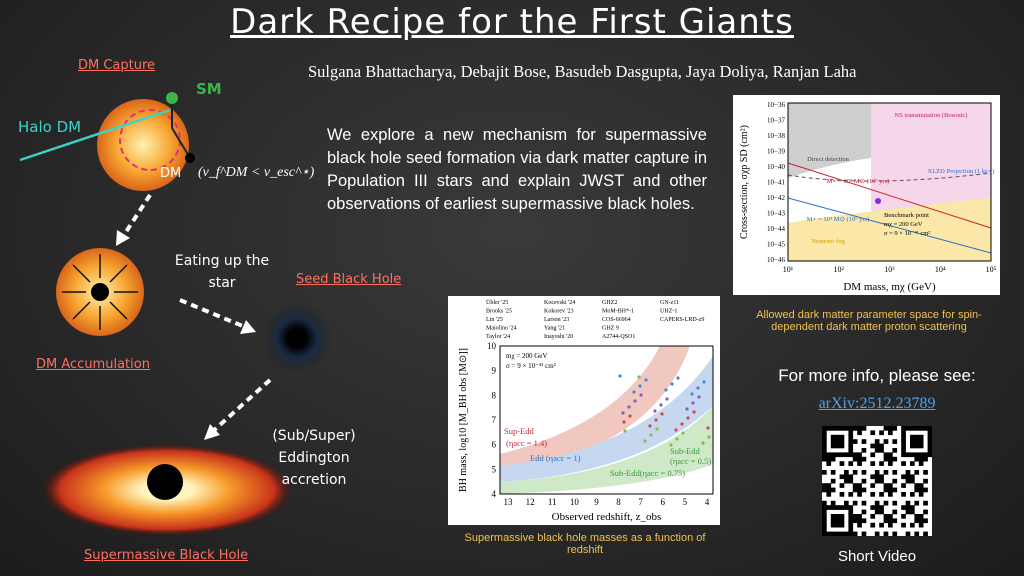 Image resolution: width=1024 pixels, height=576 pixels. What do you see at coordinates (297, 338) in the screenshot?
I see `seed-black-hole` at bounding box center [297, 338].